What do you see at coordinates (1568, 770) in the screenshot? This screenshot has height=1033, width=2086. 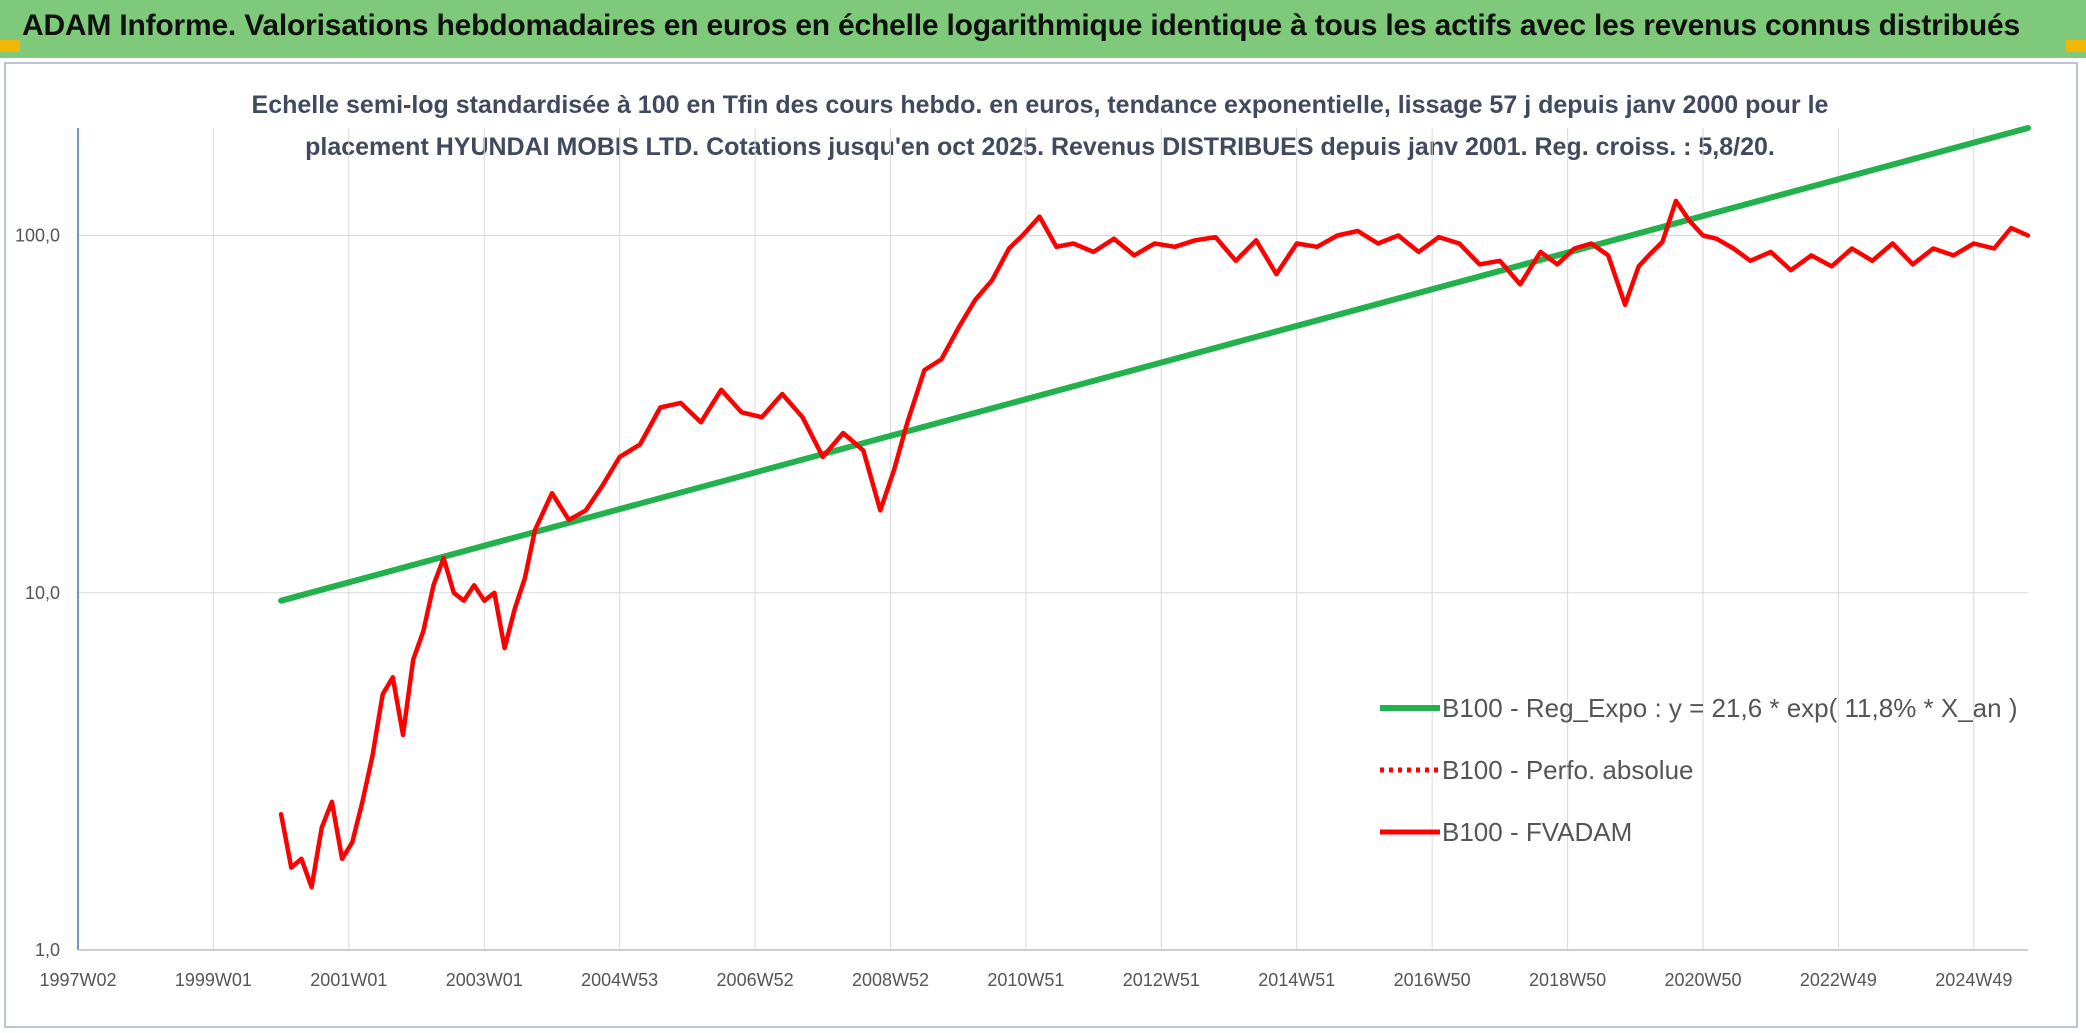 I see `legend-label: B100 - Perfo. absolue` at bounding box center [1568, 770].